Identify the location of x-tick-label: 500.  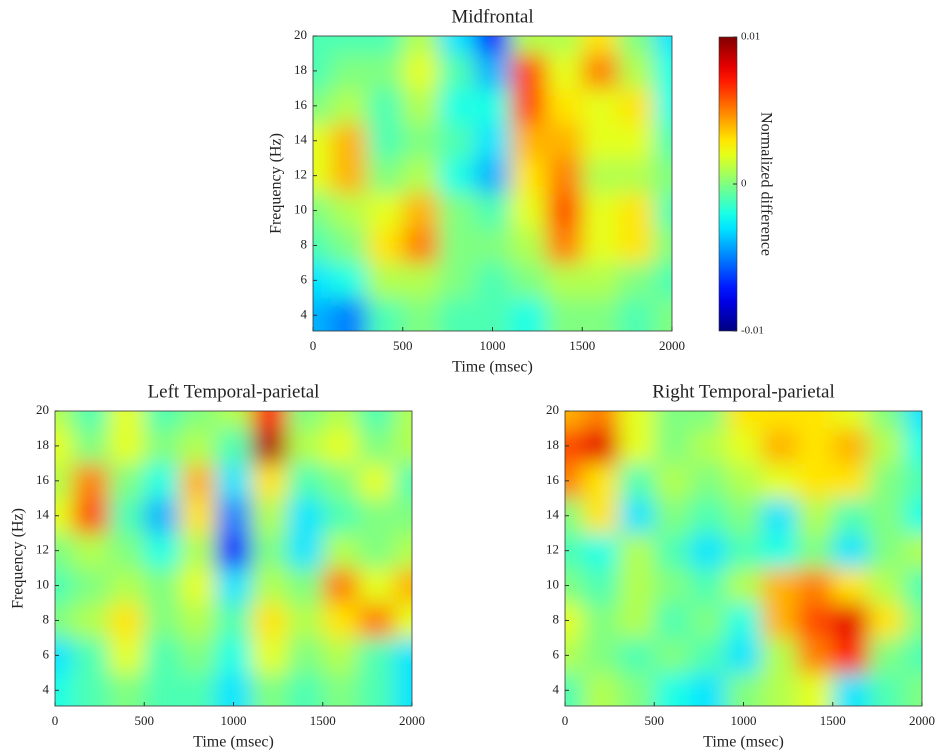
(145, 720).